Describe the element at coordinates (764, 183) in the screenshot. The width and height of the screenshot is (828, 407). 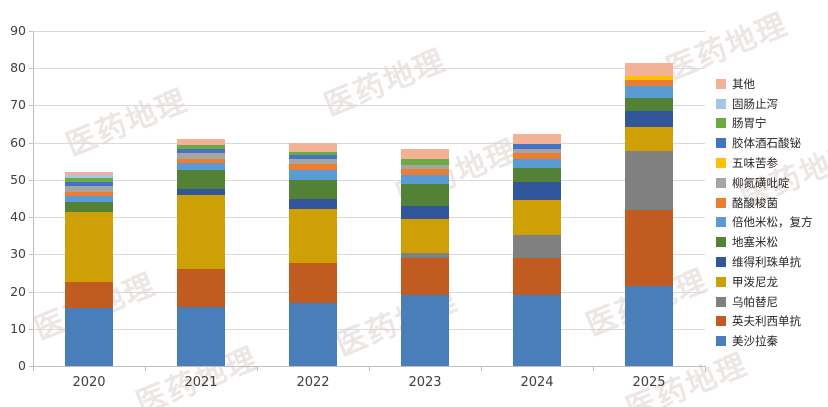
I see `legend-item: 柳氮磺吡啶` at that location.